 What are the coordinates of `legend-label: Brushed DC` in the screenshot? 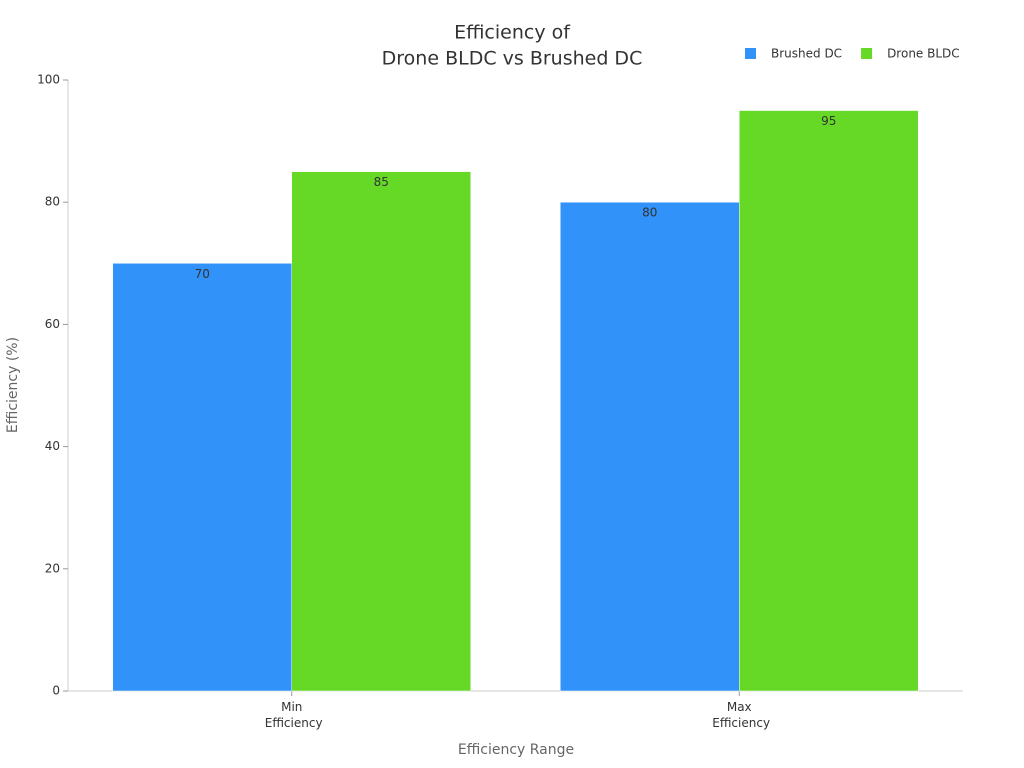 It's located at (806, 54).